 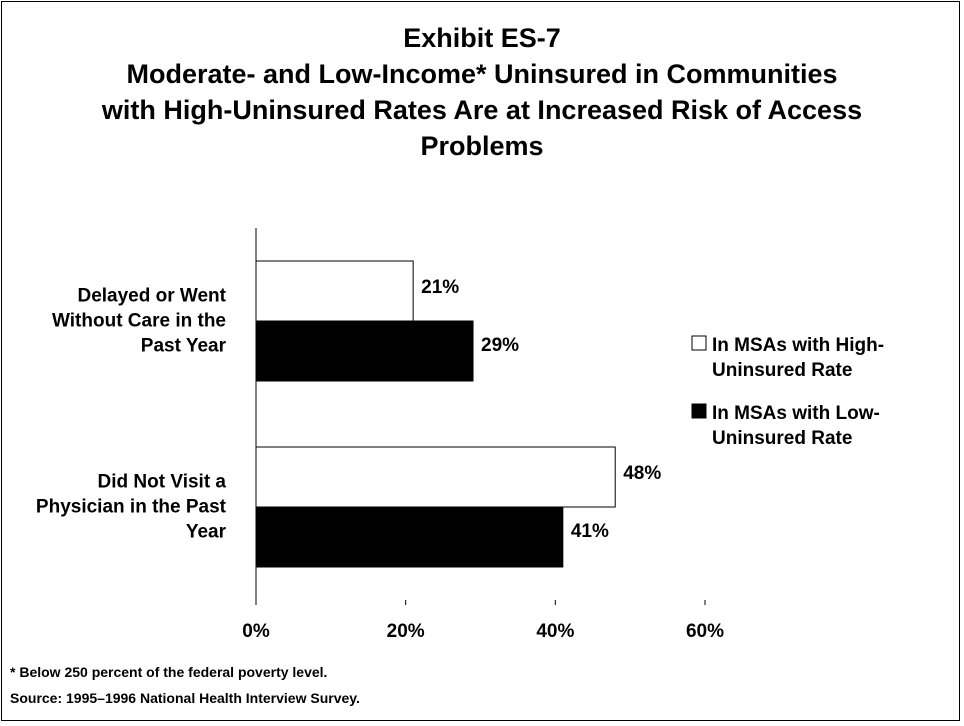 What do you see at coordinates (642, 473) in the screenshot?
I see `value-label: 48%` at bounding box center [642, 473].